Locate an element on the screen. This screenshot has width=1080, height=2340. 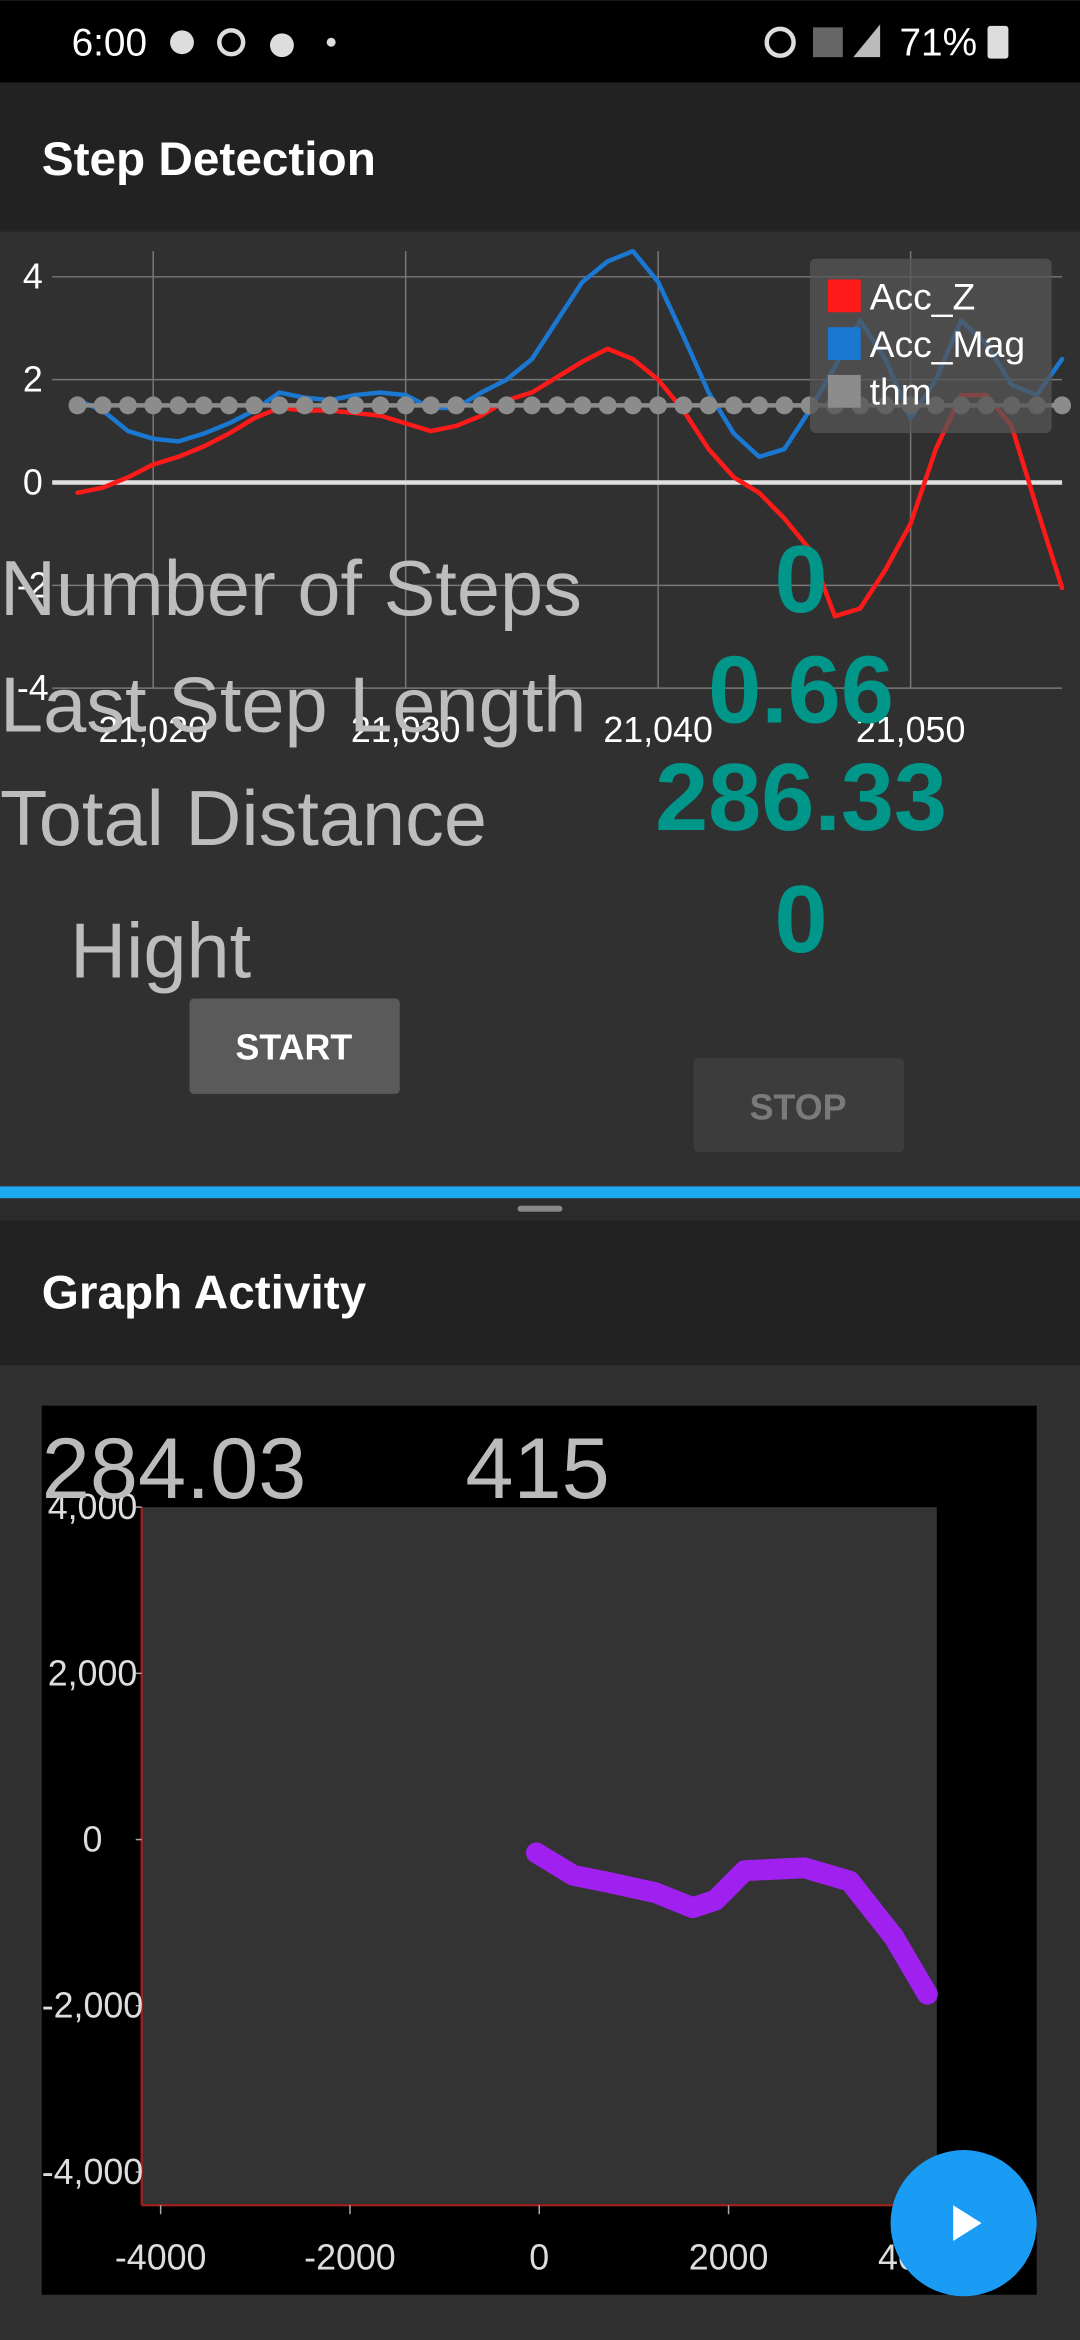
y-tick-label: 4,000 is located at coordinates (93, 1507).